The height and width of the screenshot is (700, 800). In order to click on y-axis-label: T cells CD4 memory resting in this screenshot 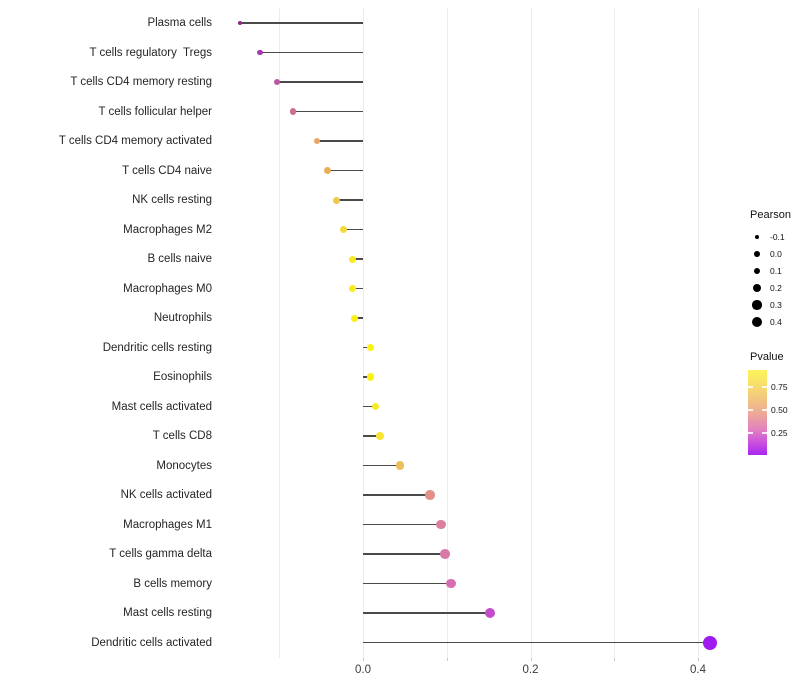, I will do `click(141, 82)`.